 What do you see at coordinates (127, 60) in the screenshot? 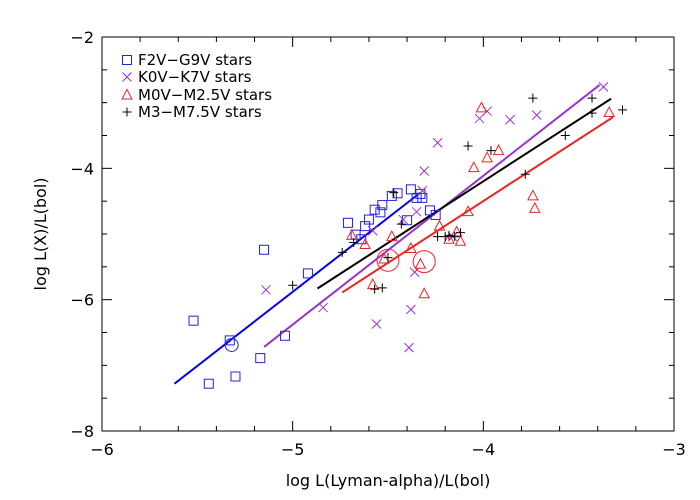
I see `legend-square-marker` at bounding box center [127, 60].